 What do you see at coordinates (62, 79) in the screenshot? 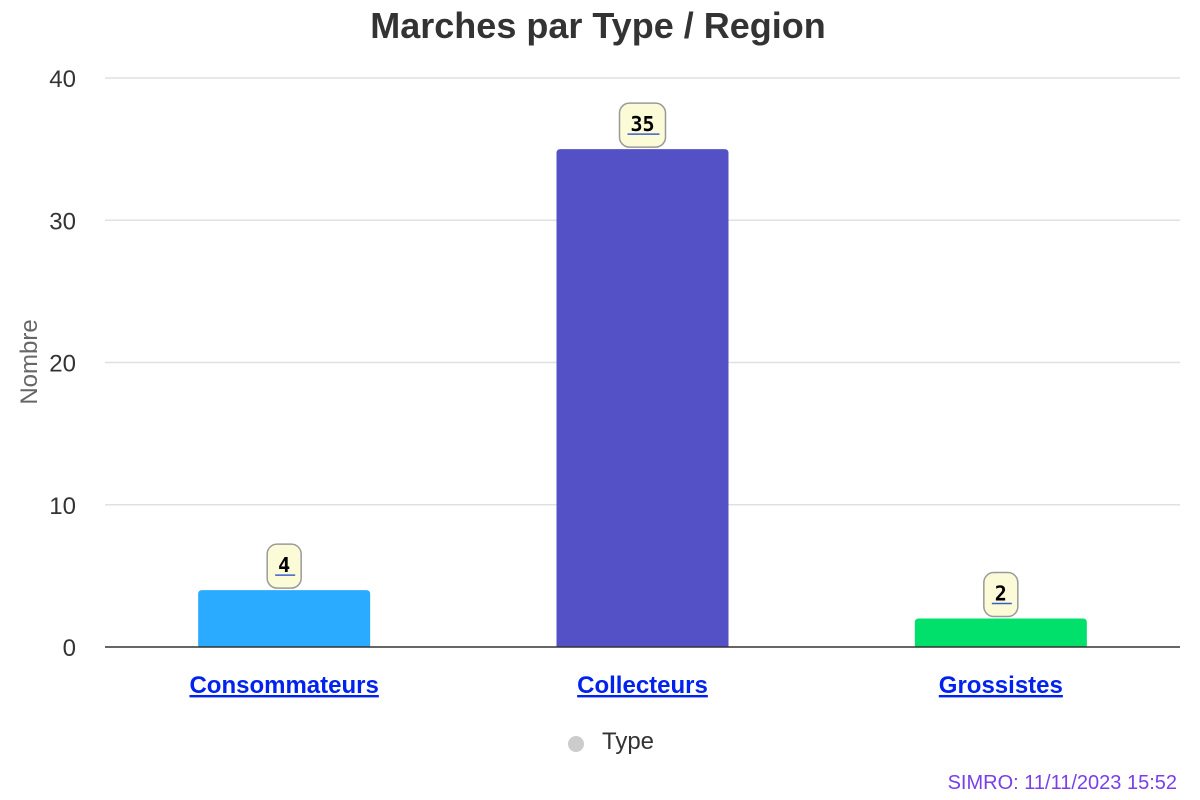
I see `y-tick-label: 40` at bounding box center [62, 79].